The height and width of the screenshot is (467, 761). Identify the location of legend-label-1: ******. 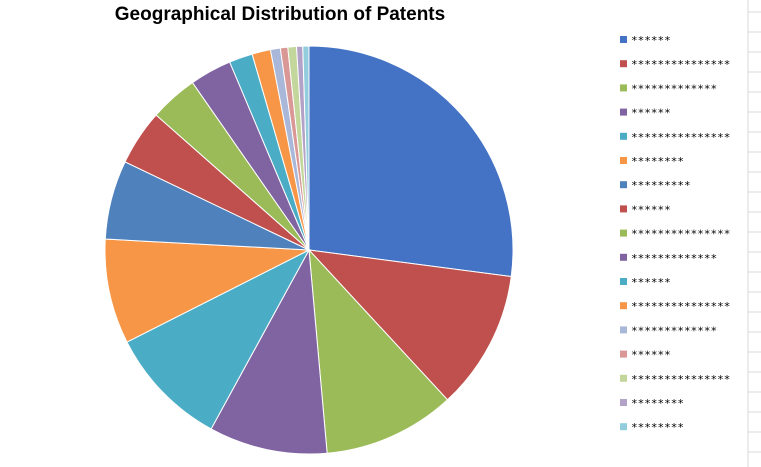
(651, 40).